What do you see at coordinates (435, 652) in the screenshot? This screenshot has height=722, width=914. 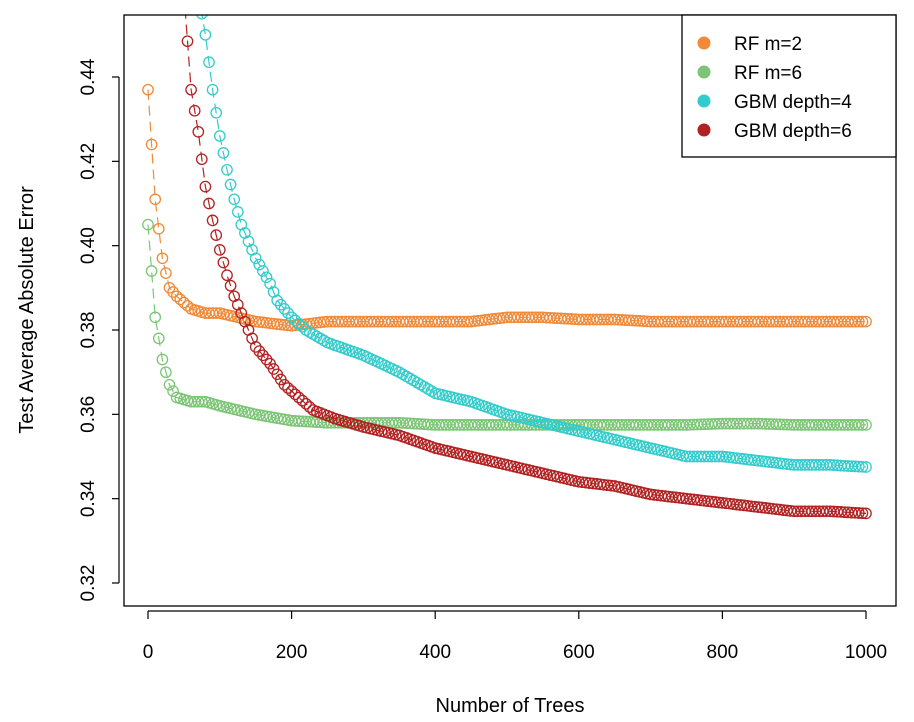 I see `x-tick-label: 400` at bounding box center [435, 652].